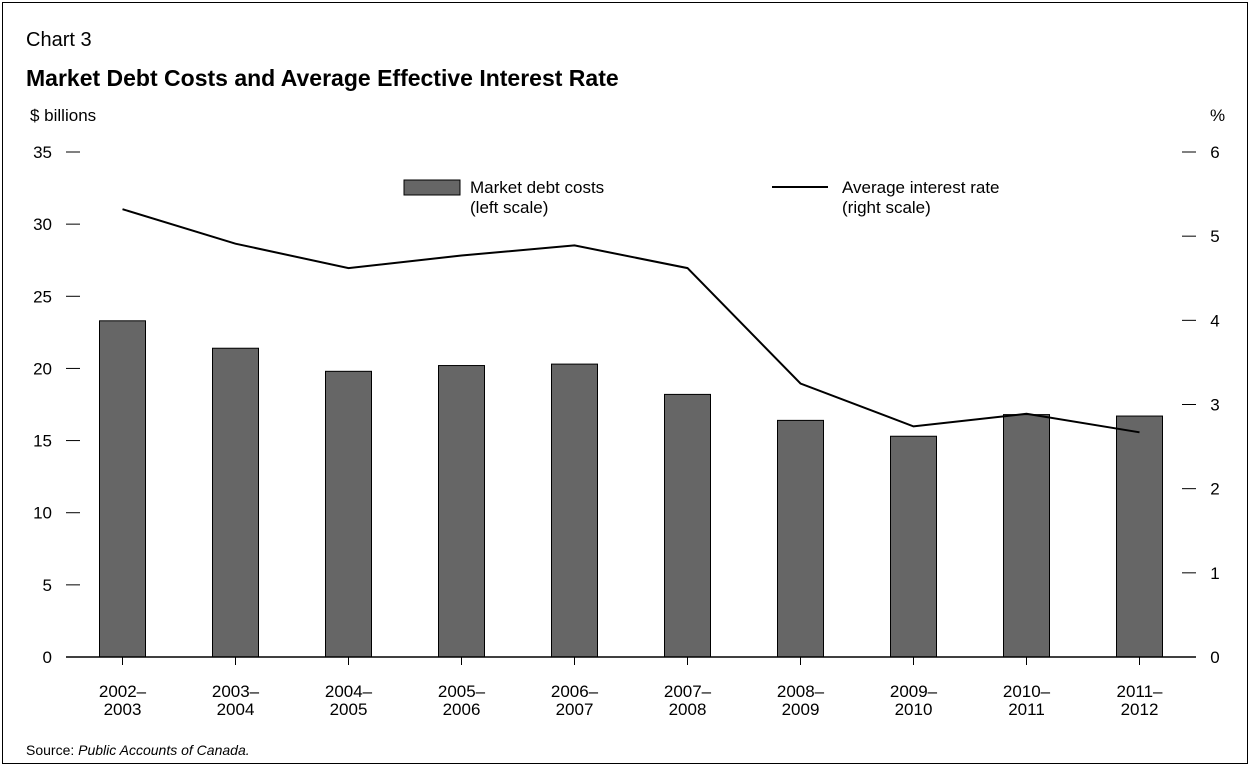 This screenshot has height=768, width=1252. I want to click on x-axis-tick-label: 2010– 2011, so click(1027, 700).